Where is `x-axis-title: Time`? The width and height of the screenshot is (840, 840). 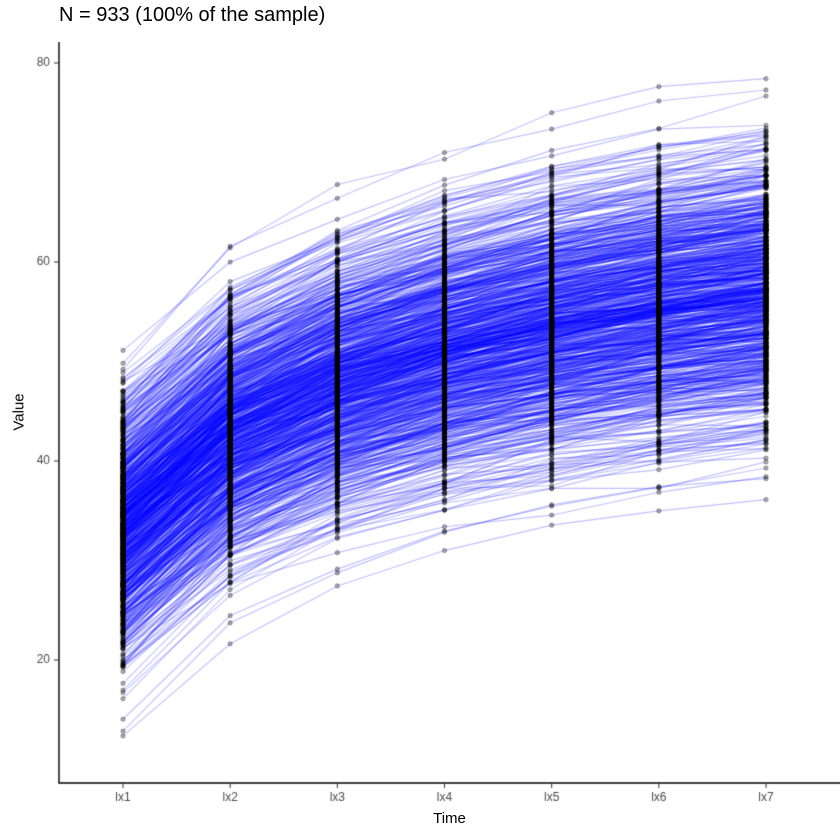 x-axis-title: Time is located at coordinates (449, 818).